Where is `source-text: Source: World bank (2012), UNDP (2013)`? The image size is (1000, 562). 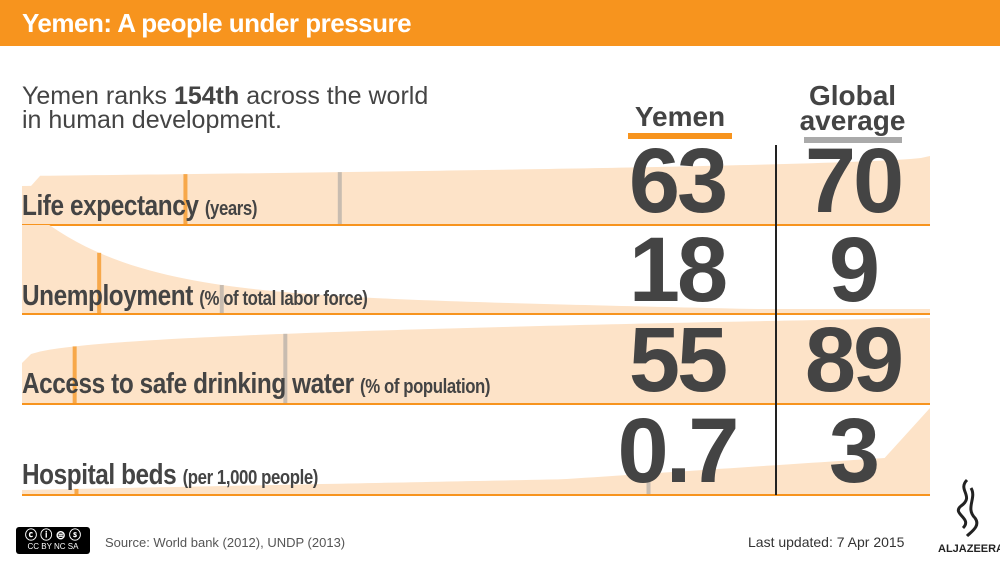
source-text: Source: World bank (2012), UNDP (2013) is located at coordinates (225, 542).